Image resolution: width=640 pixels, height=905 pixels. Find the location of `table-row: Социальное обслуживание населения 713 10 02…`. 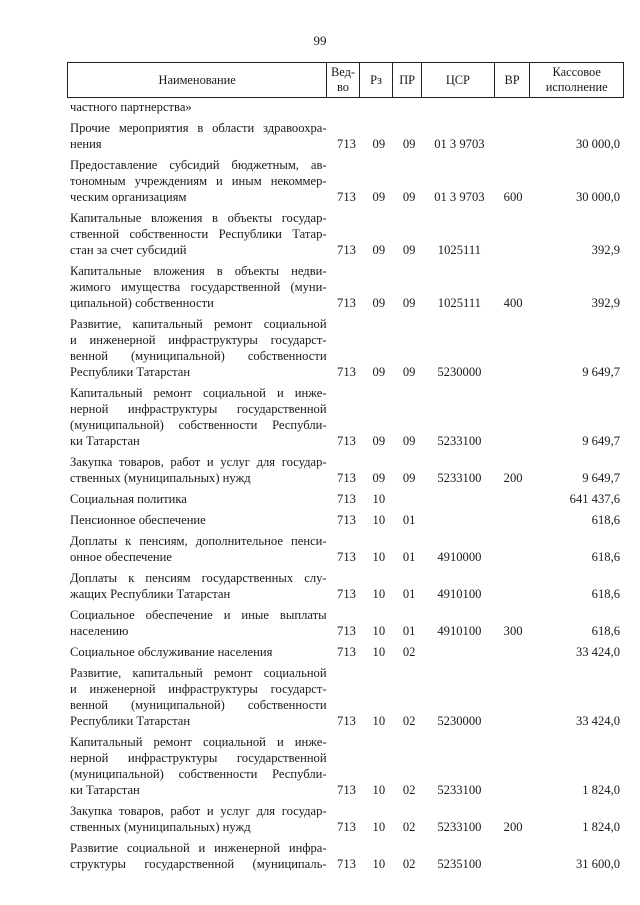

table-row: Социальное обслуживание населения 713 10 02… is located at coordinates (345, 652).